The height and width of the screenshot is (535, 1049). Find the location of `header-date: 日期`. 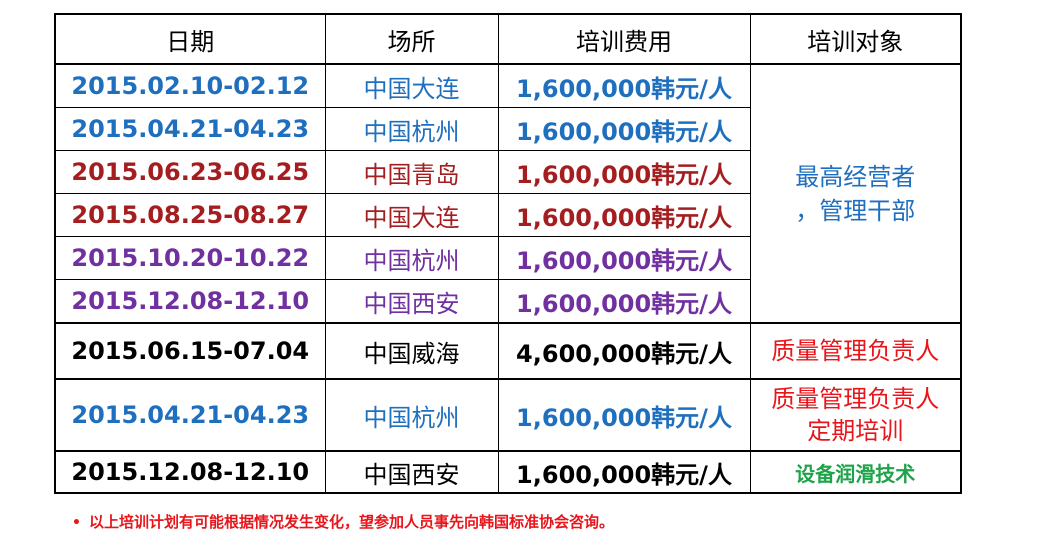

header-date: 日期 is located at coordinates (190, 39).